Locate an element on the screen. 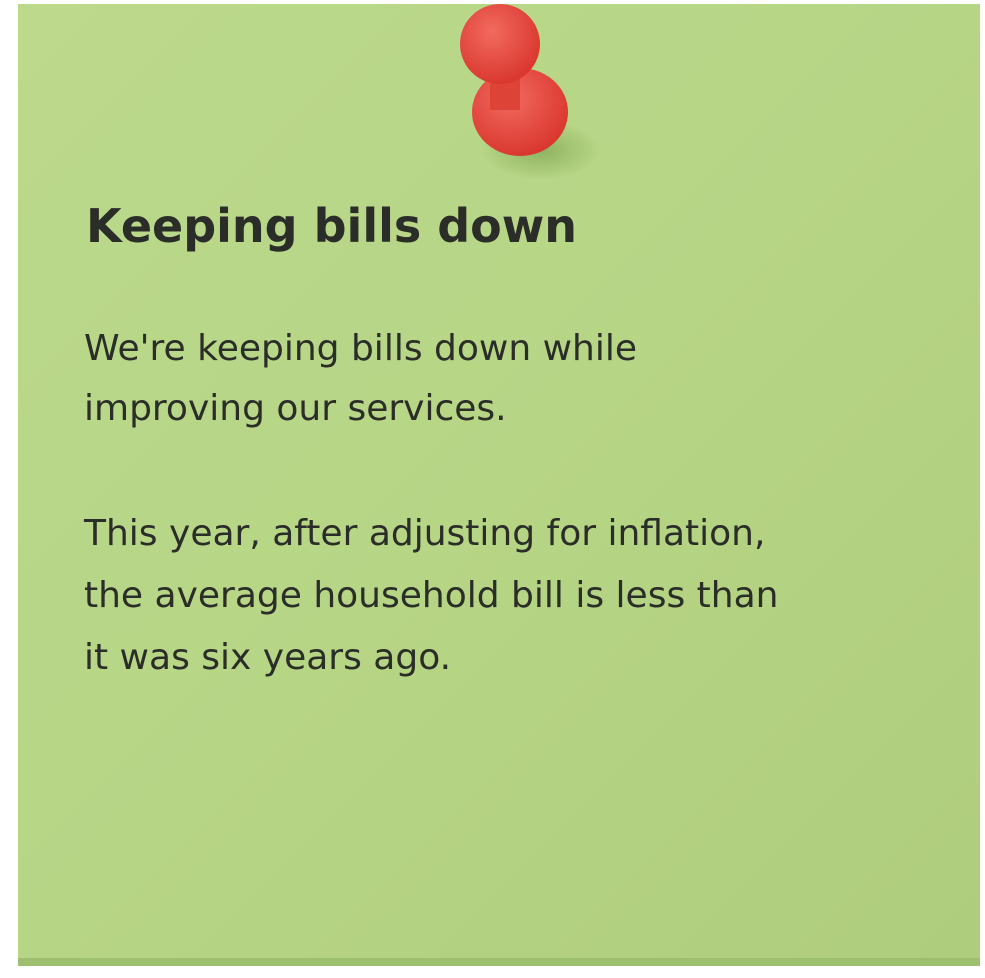 The image size is (985, 978). push-pin is located at coordinates (530, 92).